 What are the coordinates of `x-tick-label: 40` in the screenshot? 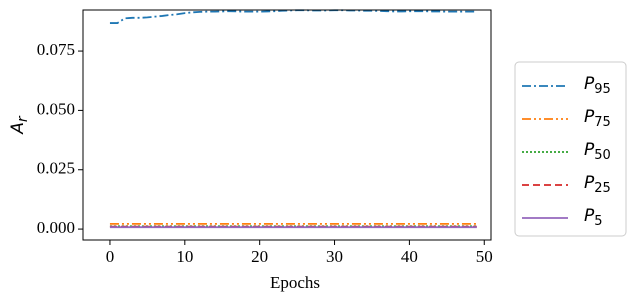 It's located at (409, 256).